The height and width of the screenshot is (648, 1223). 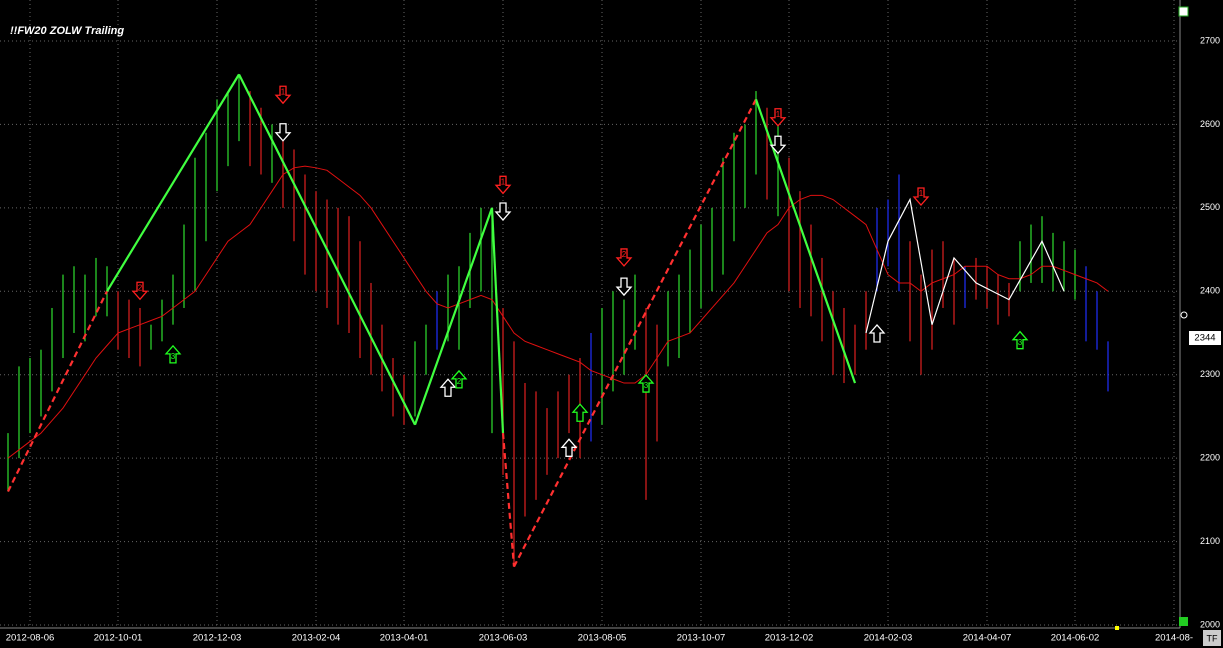 I want to click on marker, so click(x=1117, y=628).